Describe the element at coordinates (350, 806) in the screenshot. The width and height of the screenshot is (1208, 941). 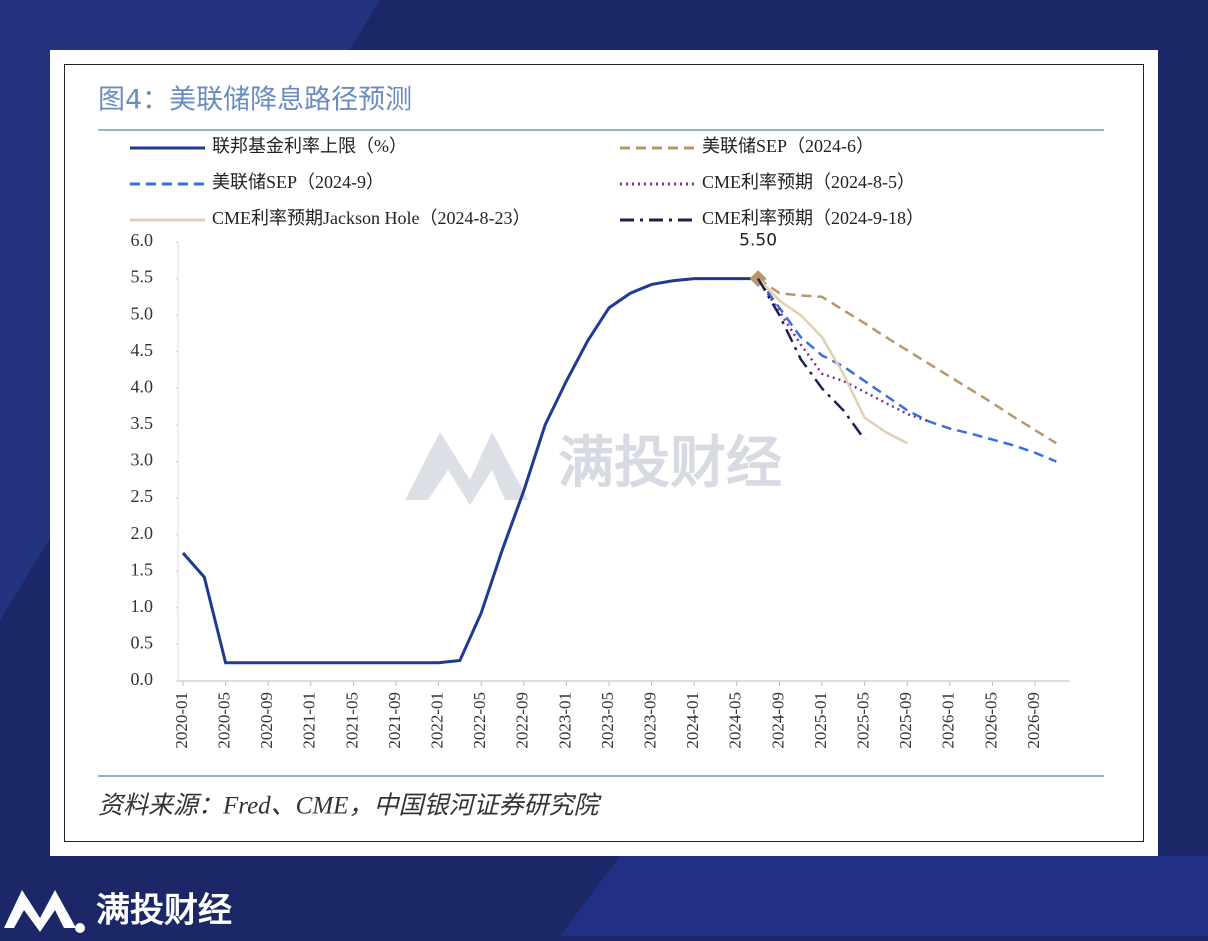
I see `source: 资料来源：Fred、CME，中国银河证券研究院` at that location.